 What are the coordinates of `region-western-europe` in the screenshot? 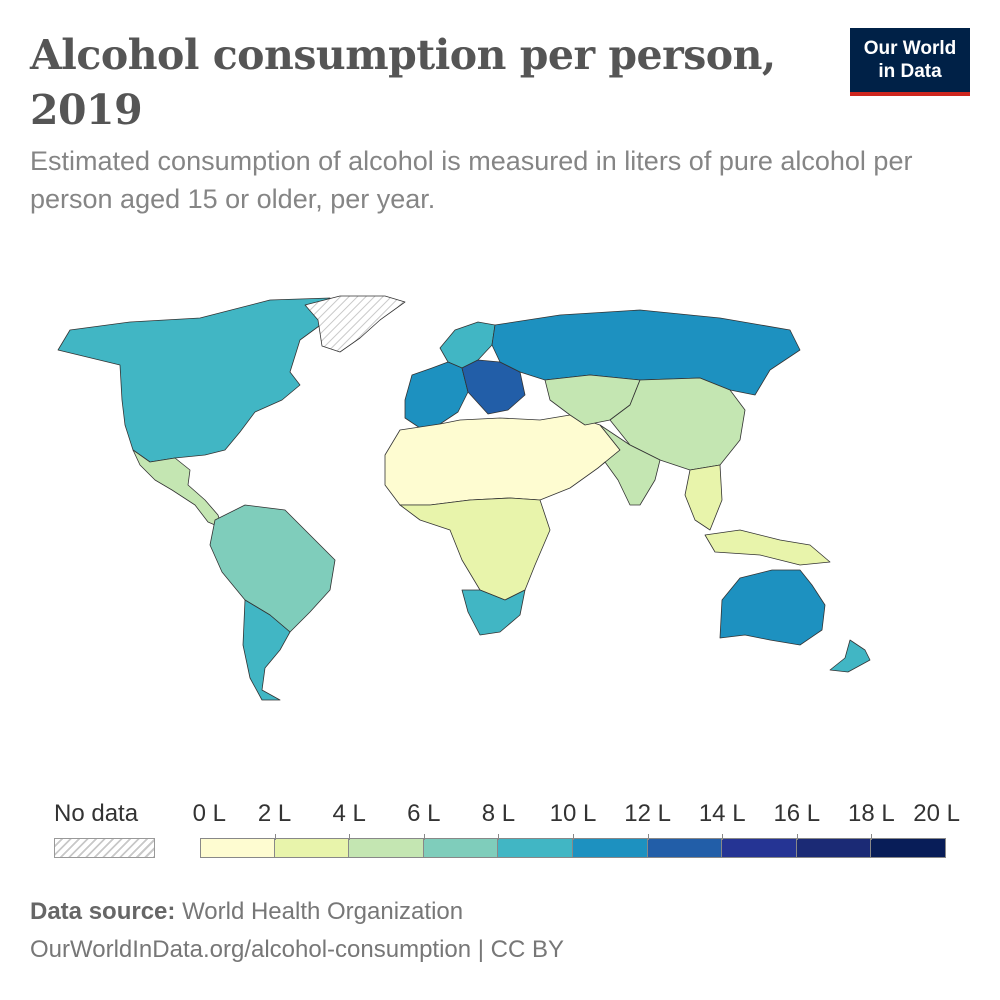 It's located at (436, 395).